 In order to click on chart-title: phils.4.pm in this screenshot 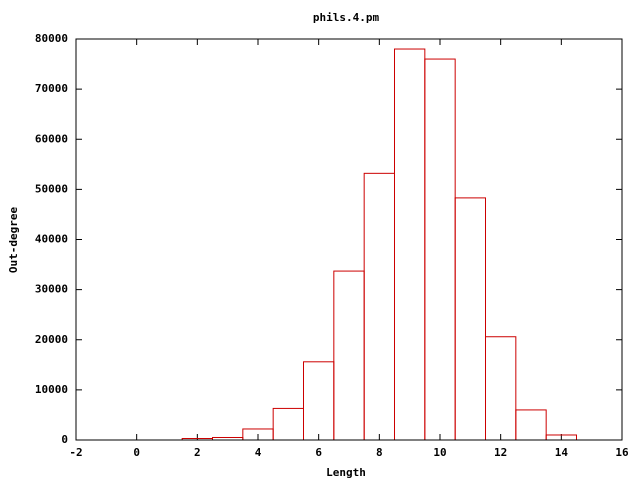, I will do `click(346, 17)`.